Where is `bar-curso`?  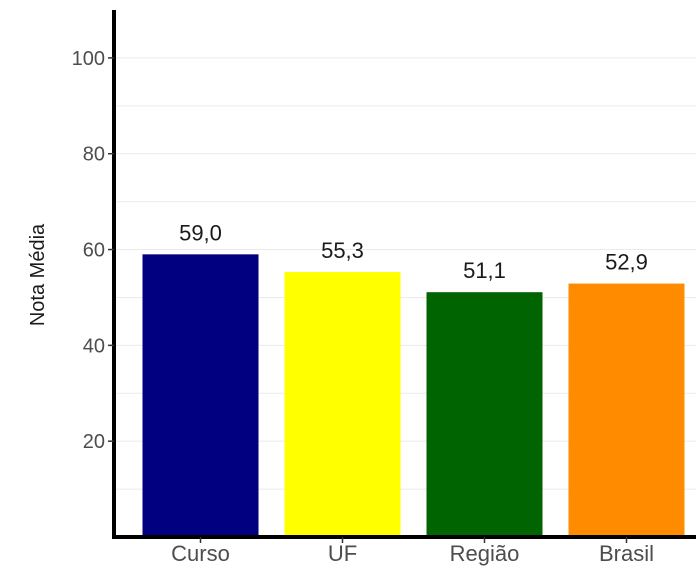
bar-curso is located at coordinates (200, 395).